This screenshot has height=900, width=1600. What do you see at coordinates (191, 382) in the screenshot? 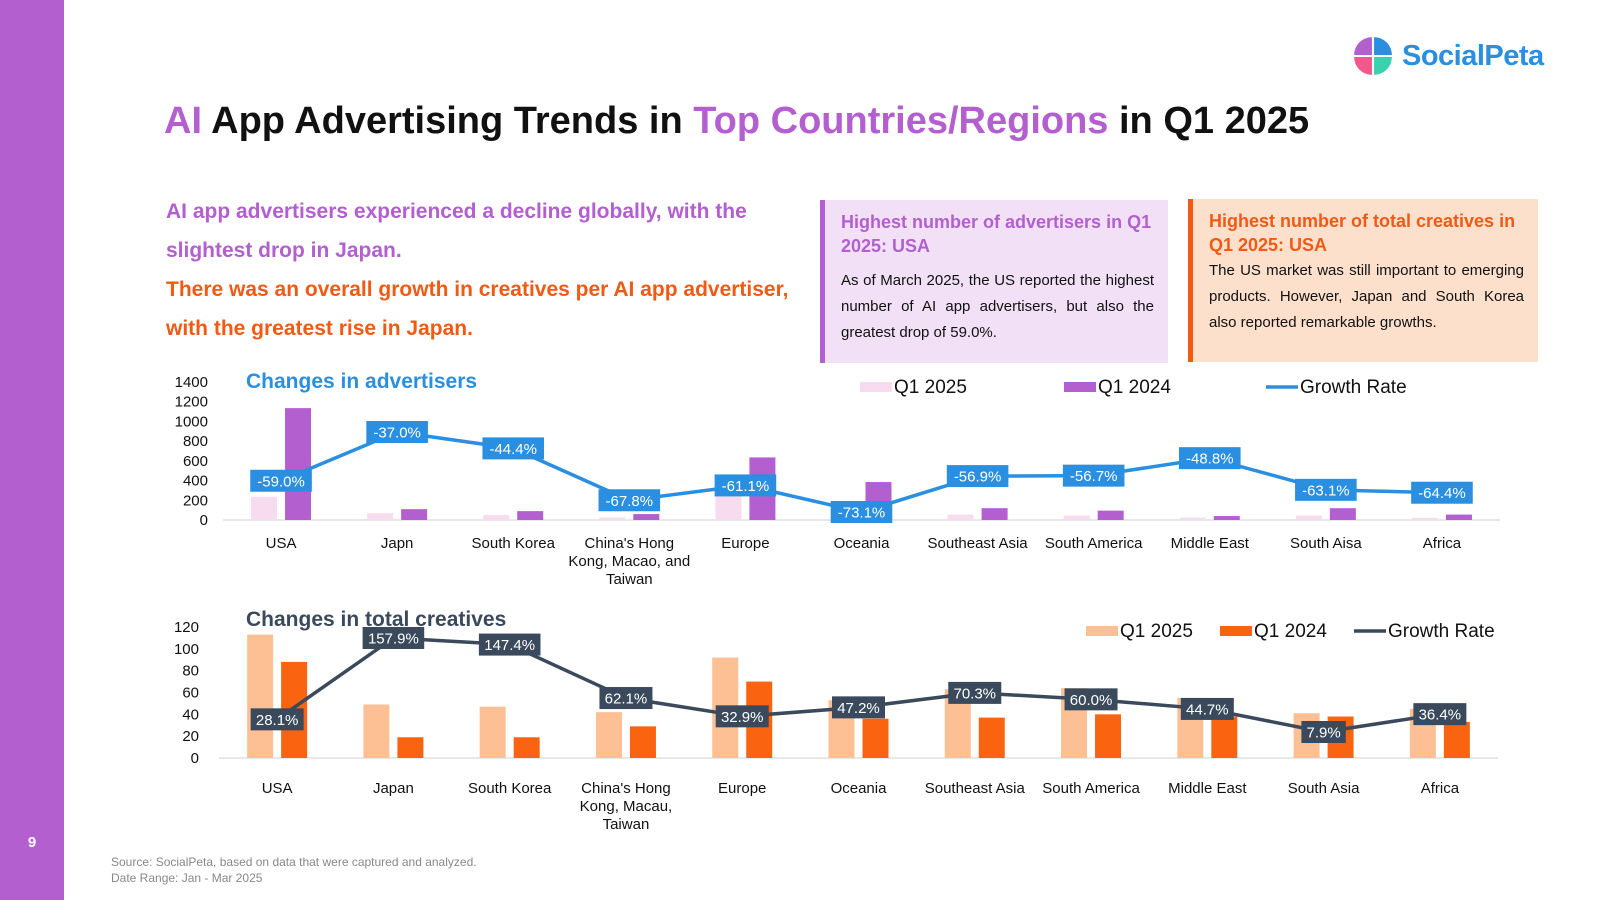
I see `y-tick-label: 1400` at bounding box center [191, 382].